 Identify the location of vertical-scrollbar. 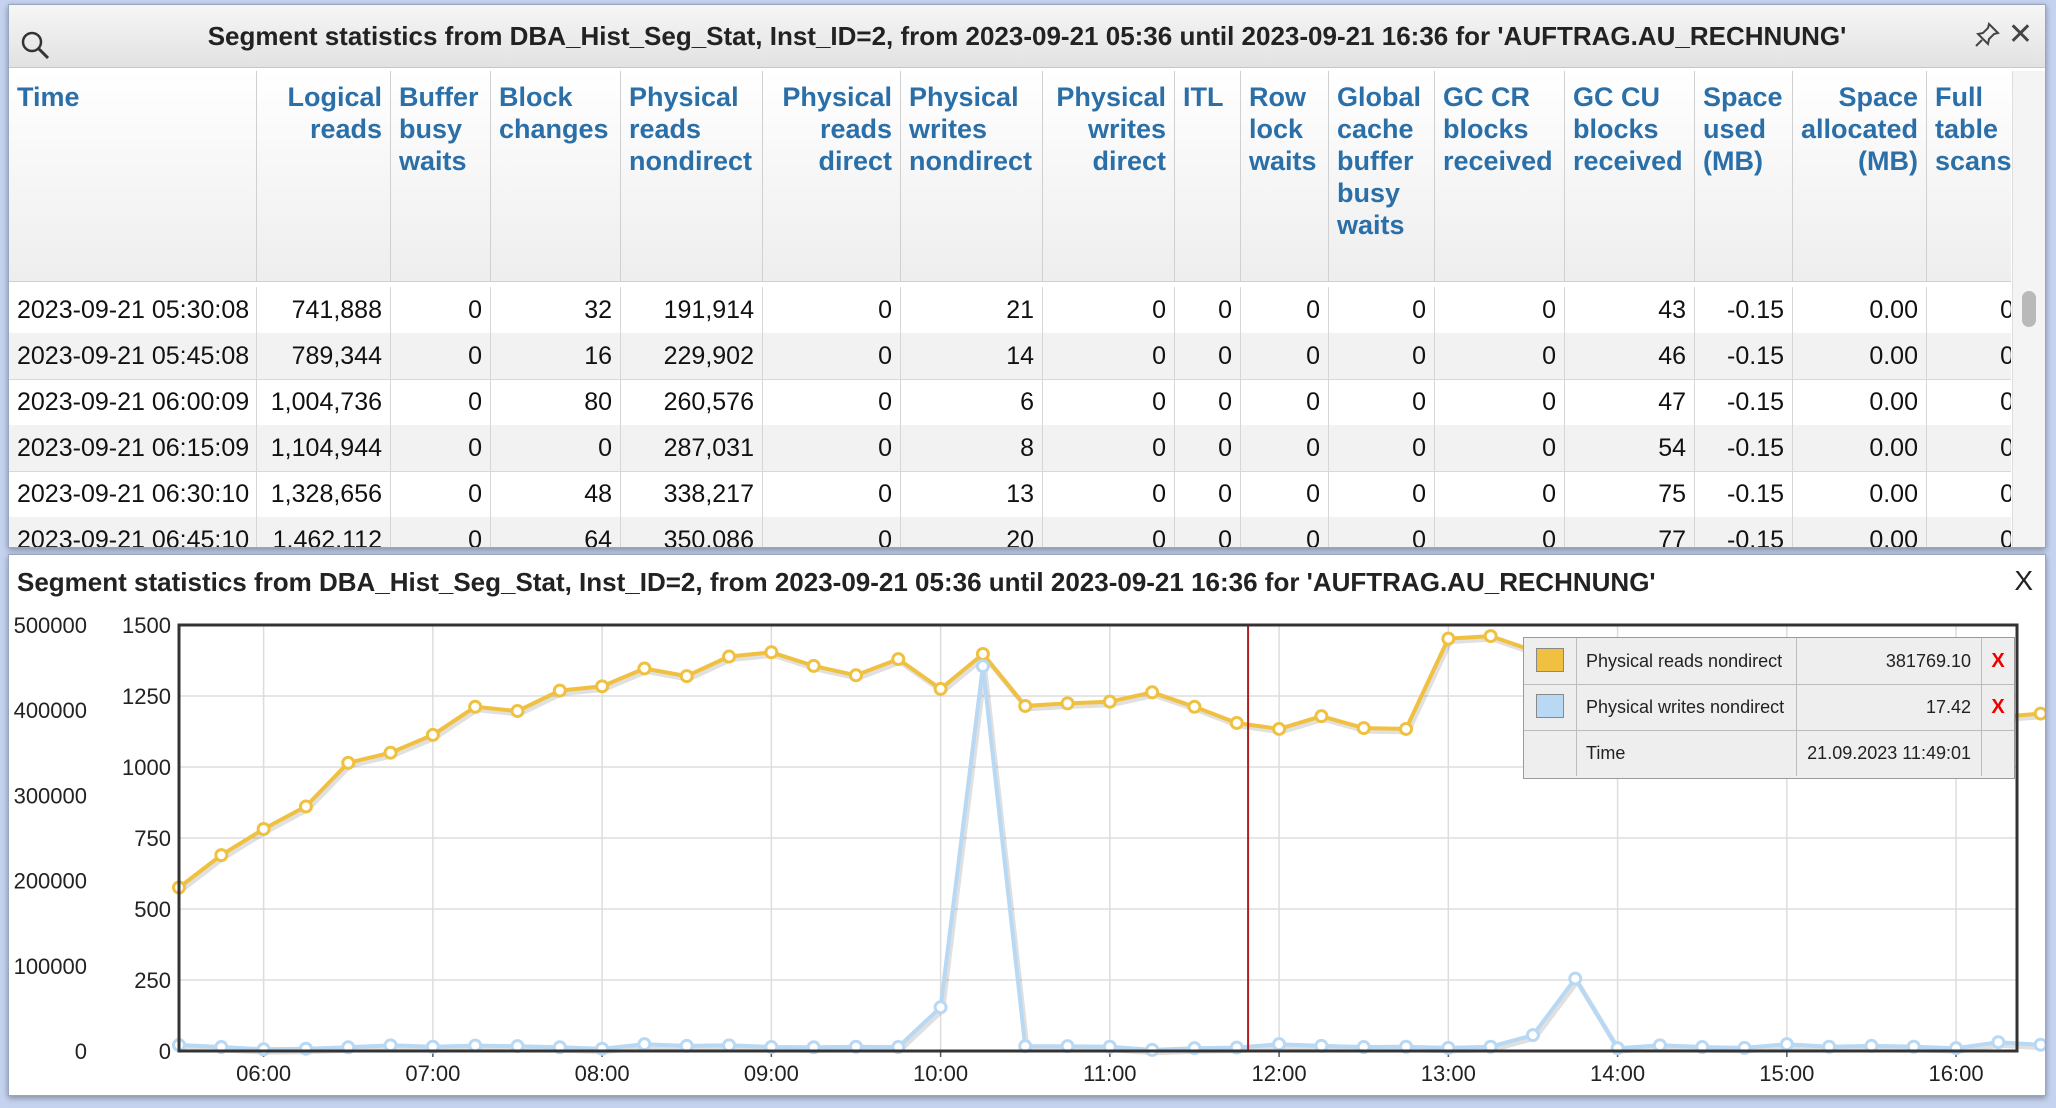
(2028, 309).